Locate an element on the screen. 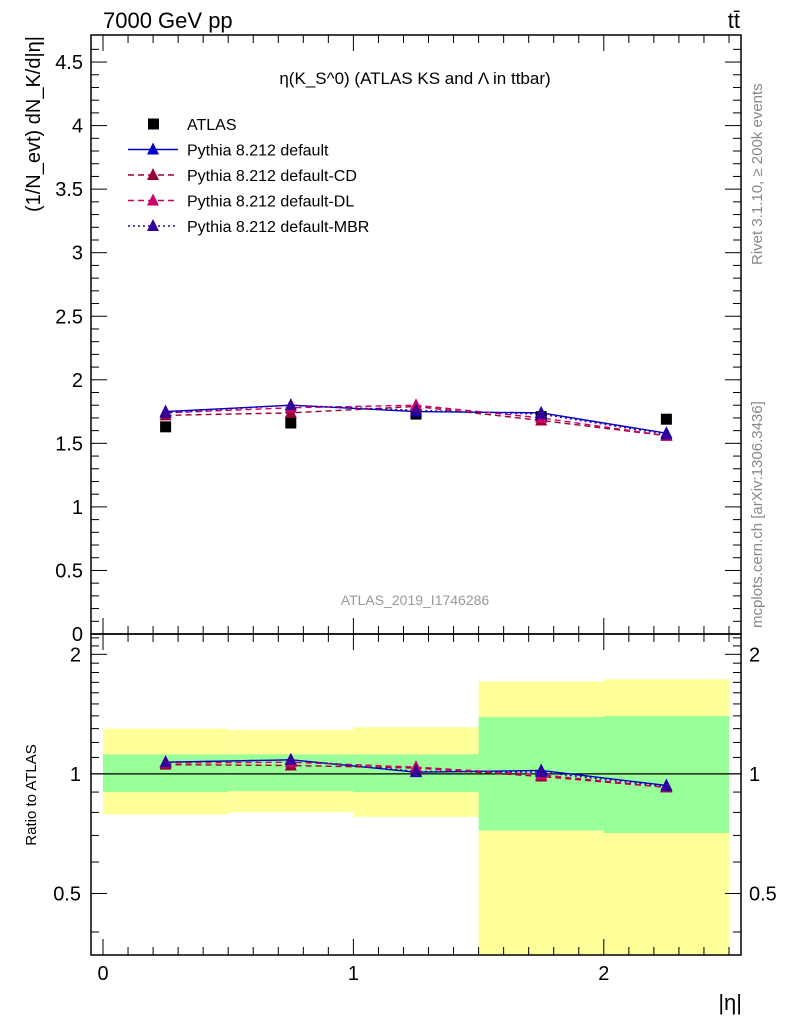  x-tick-label: 2 is located at coordinates (603, 974).